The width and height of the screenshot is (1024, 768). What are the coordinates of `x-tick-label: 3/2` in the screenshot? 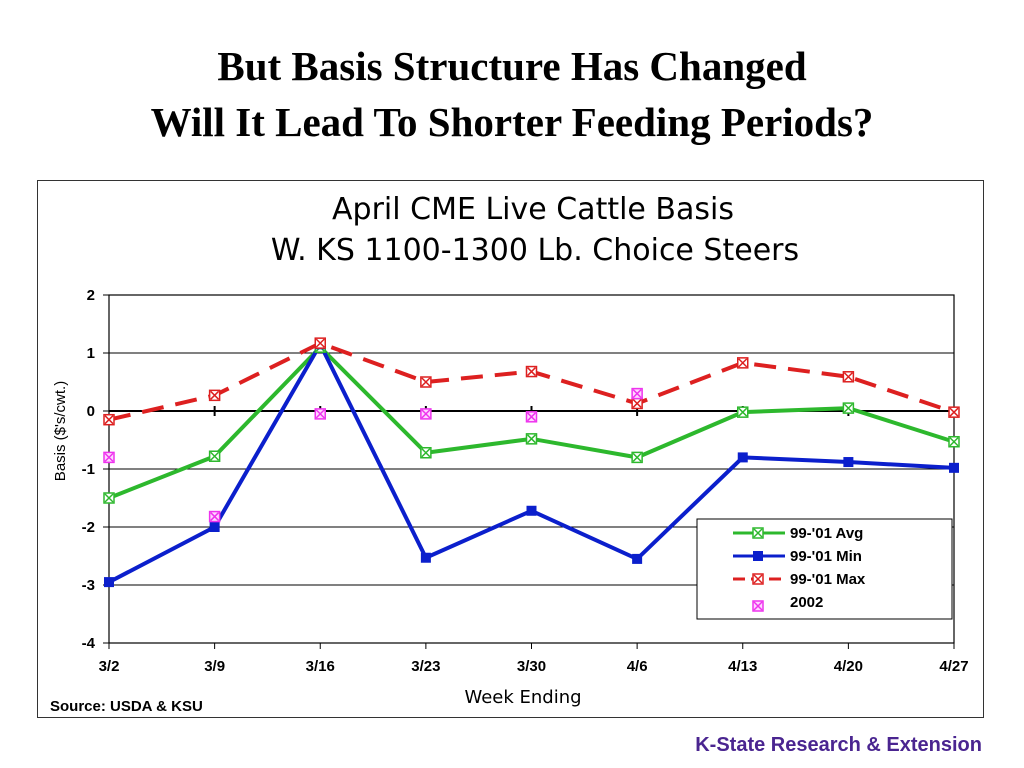 It's located at (109, 666).